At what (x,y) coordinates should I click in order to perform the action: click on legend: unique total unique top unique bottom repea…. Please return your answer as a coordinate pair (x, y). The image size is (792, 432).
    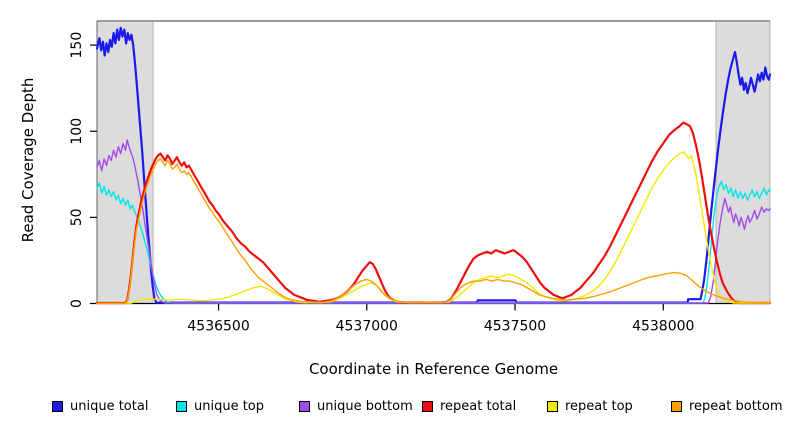
    Looking at the image, I should click on (396, 409).